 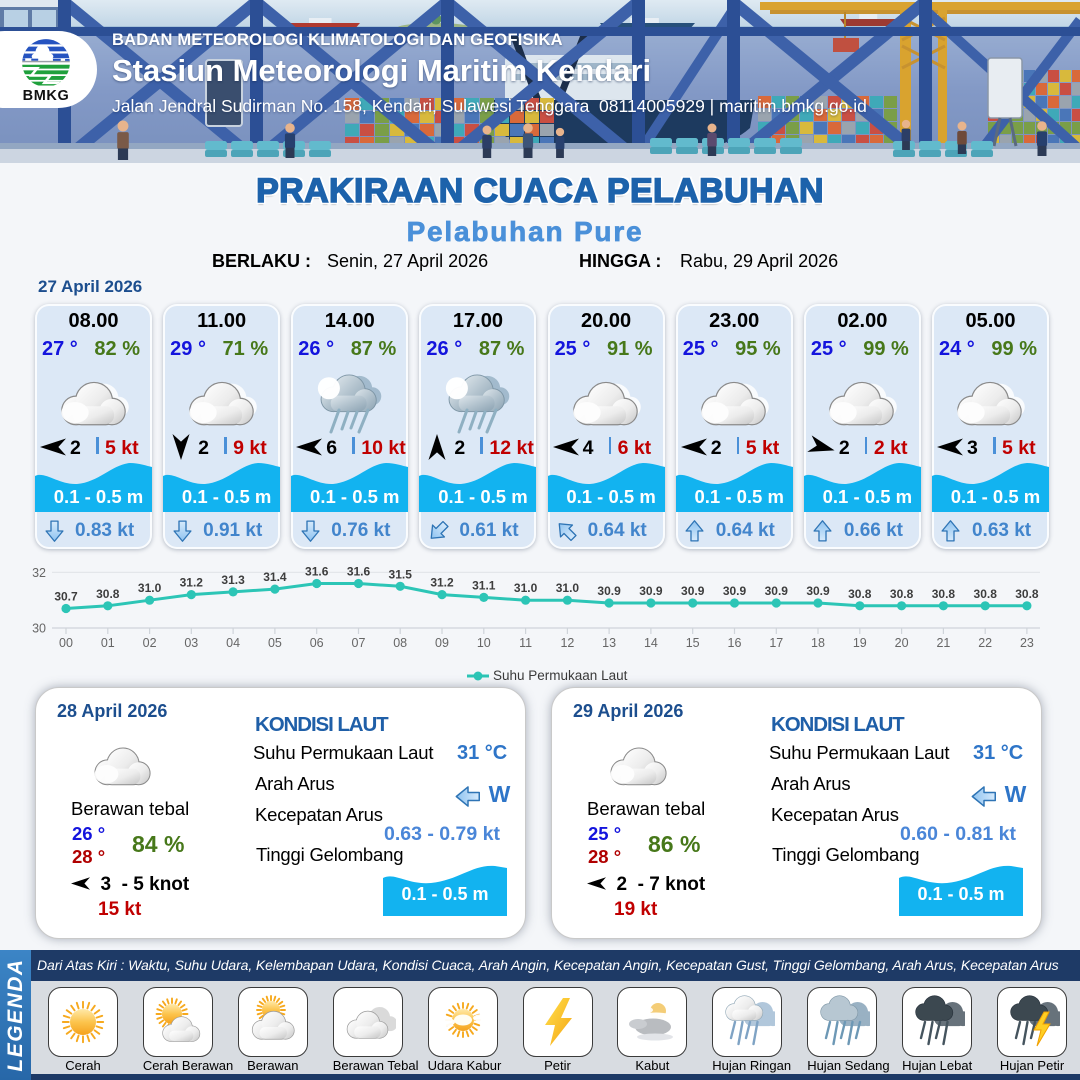 I want to click on svg-text: 07, so click(x=359, y=643).